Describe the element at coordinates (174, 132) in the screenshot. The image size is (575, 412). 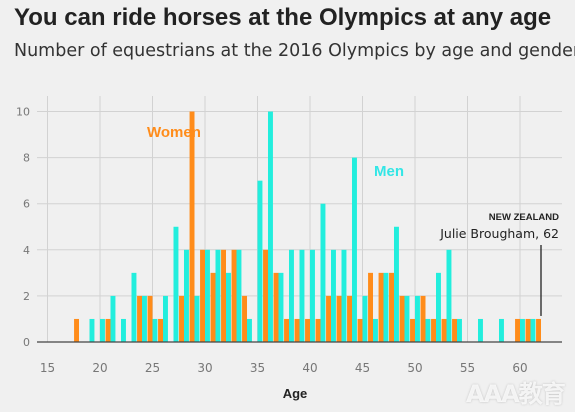
I see `women-series-label: Women` at that location.